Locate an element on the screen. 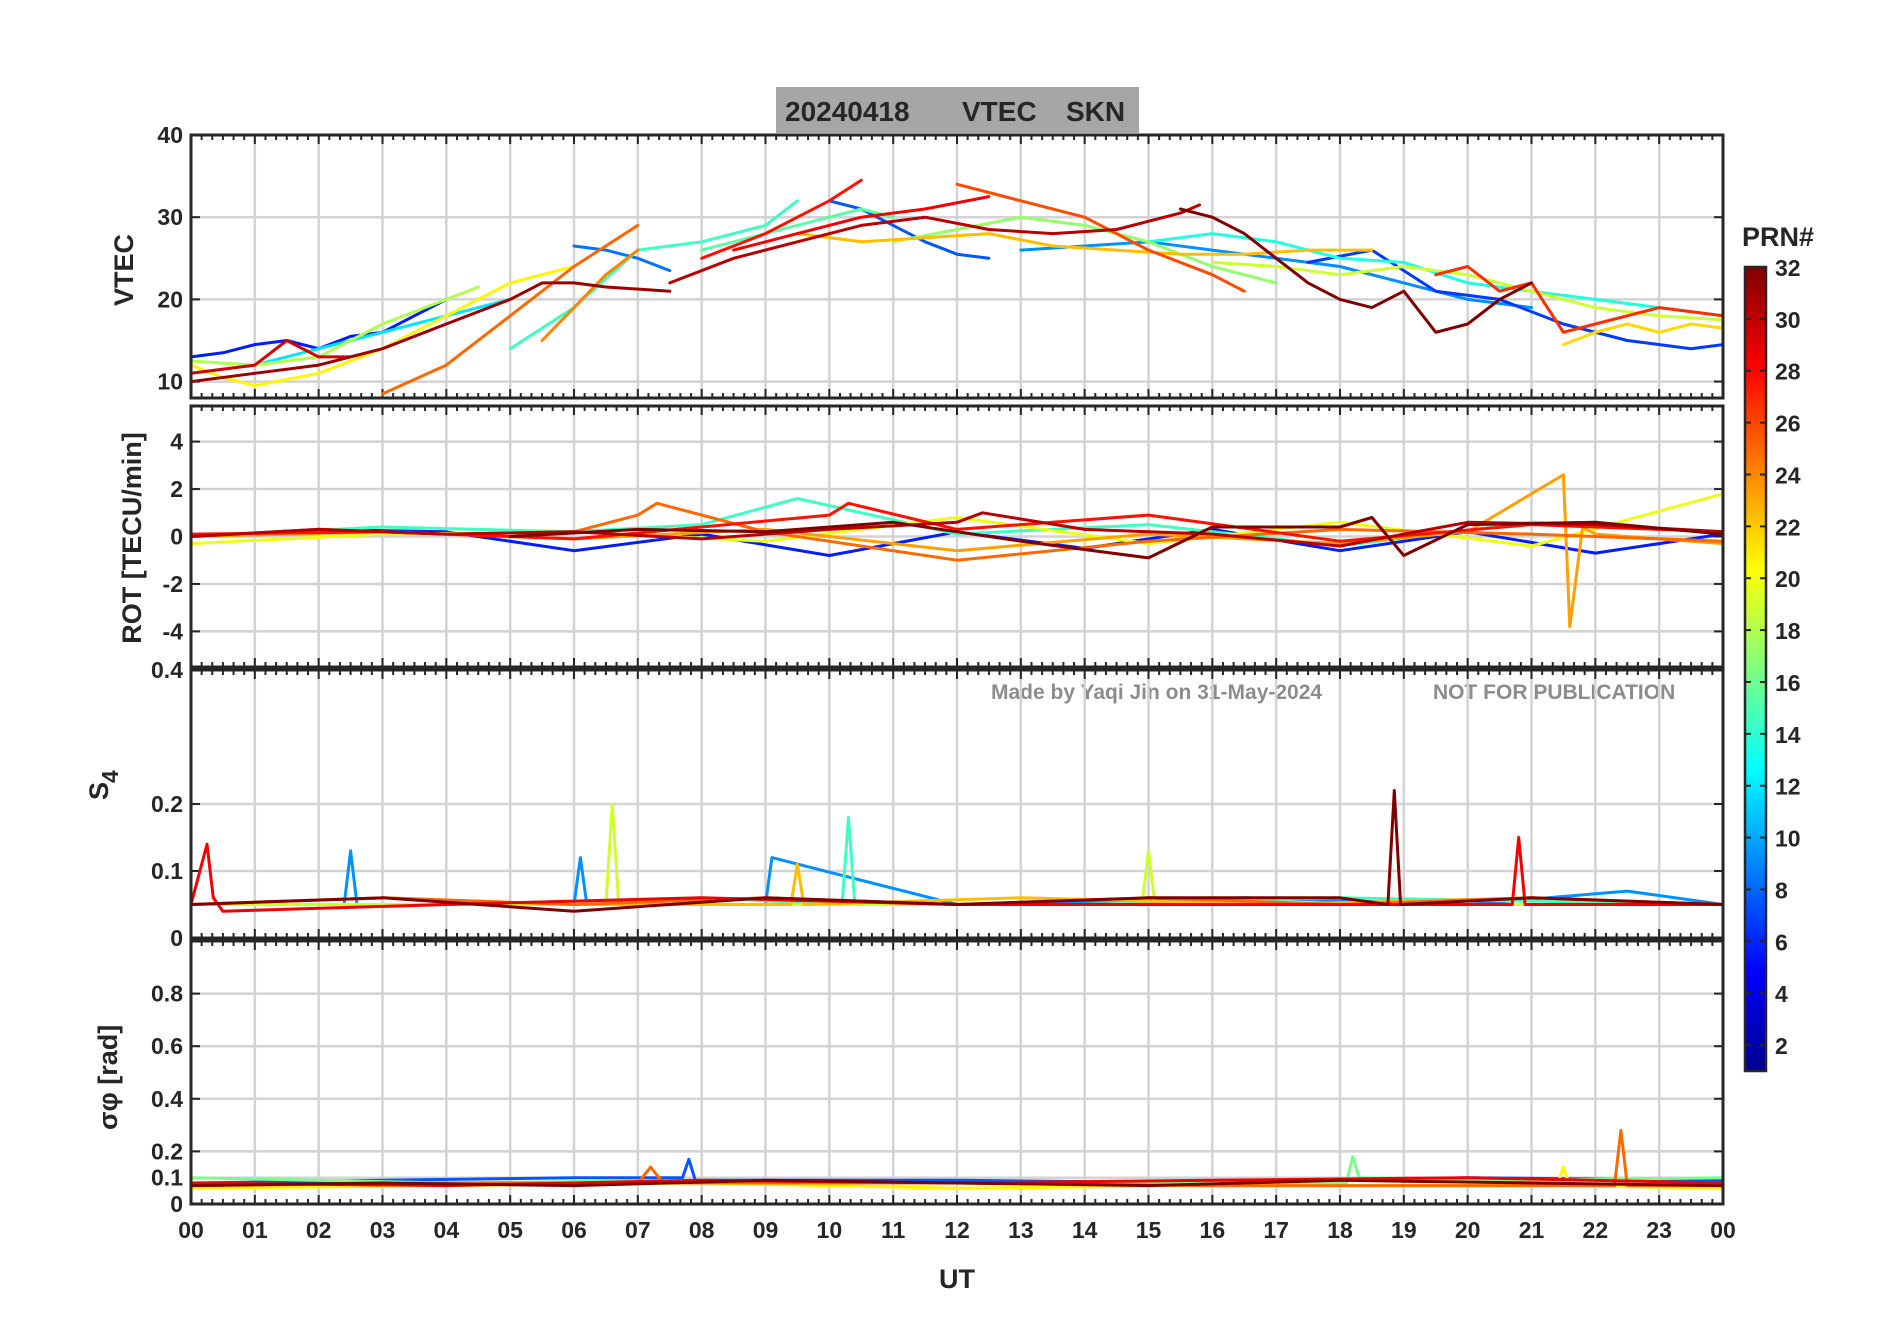 The height and width of the screenshot is (1330, 1902). ylabel-vtec: VTEC is located at coordinates (124, 270).